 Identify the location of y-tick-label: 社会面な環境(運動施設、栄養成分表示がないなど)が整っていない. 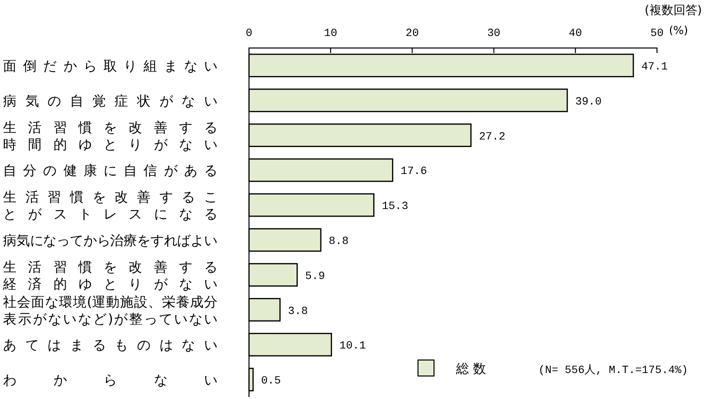
(110, 311).